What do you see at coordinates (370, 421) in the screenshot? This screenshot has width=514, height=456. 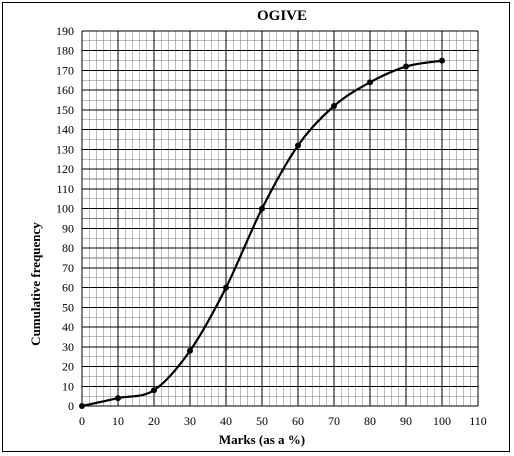 I see `x-tick-label: 80` at bounding box center [370, 421].